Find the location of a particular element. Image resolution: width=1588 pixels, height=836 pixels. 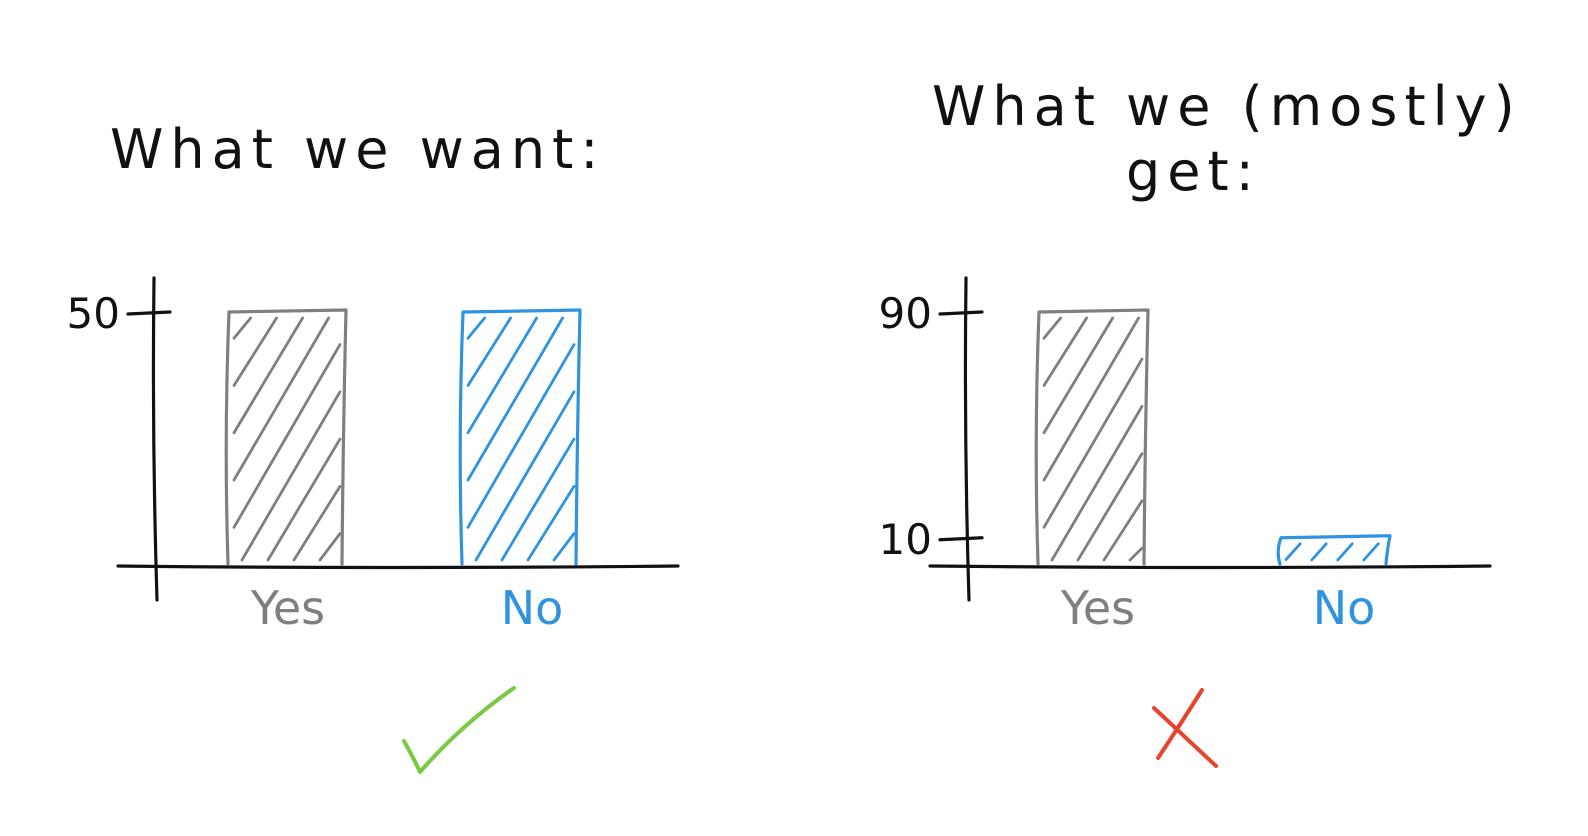

chart-1-x-axis is located at coordinates (1210, 567).